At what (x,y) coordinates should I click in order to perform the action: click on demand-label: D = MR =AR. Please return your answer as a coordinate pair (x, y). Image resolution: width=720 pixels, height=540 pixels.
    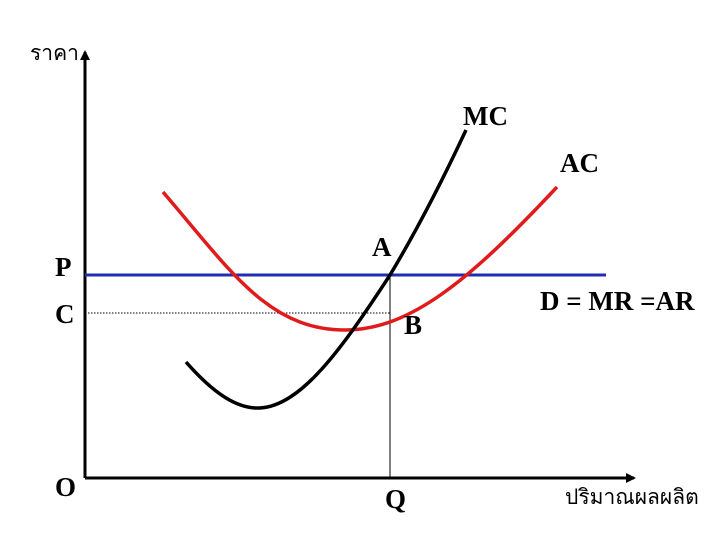
    Looking at the image, I should click on (617, 301).